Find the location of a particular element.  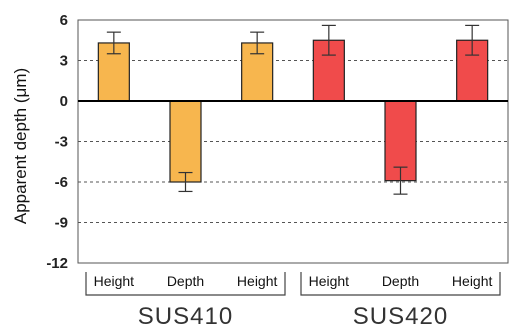

y-tick-label: -12 is located at coordinates (57, 263).